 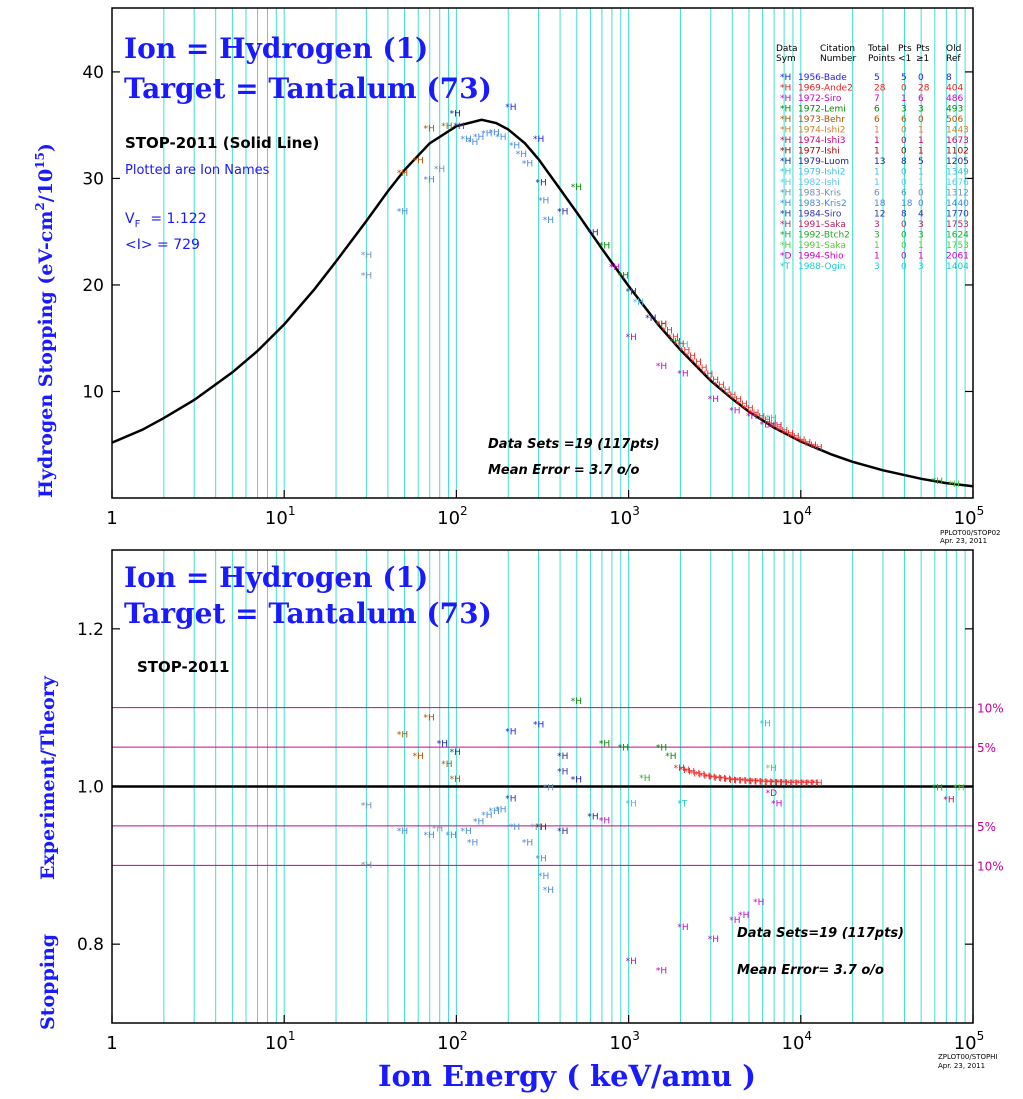 What do you see at coordinates (957, 267) in the screenshot?
I see `legend-cell: 1404` at bounding box center [957, 267].